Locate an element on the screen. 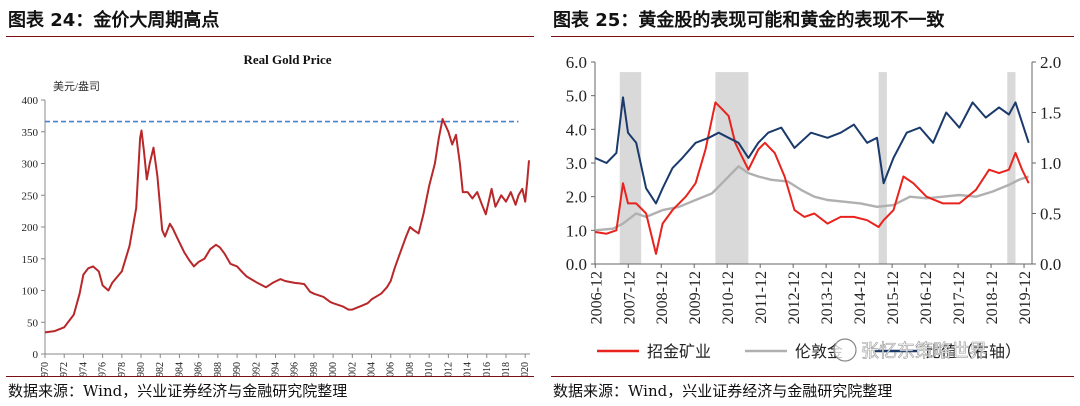 Image resolution: width=1080 pixels, height=406 pixels. x-tick-label: 1980 is located at coordinates (141, 369).